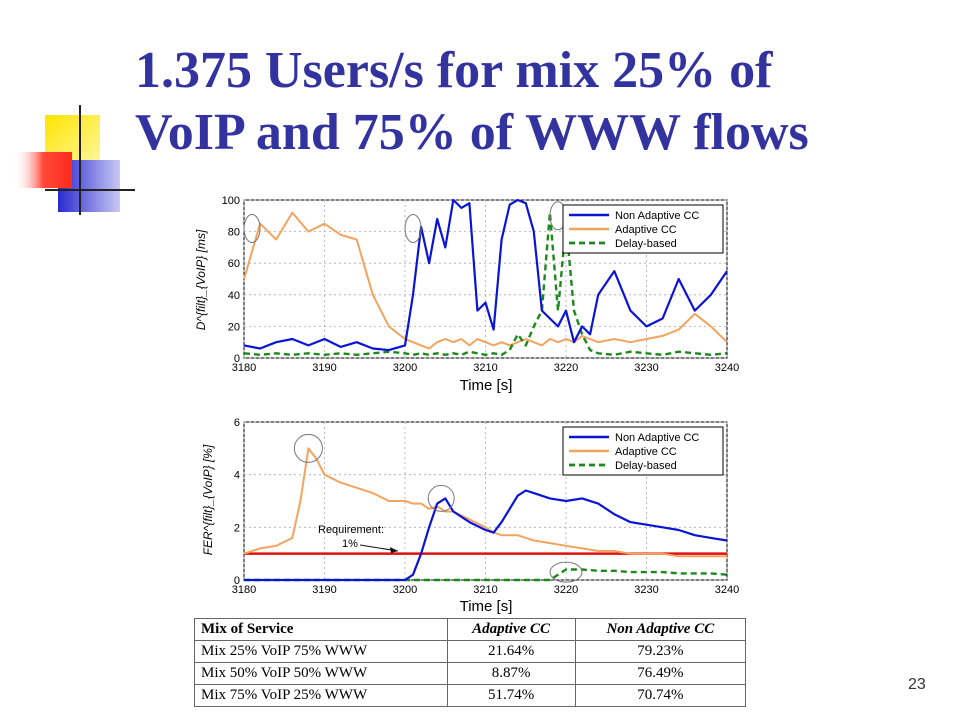 The width and height of the screenshot is (960, 720). I want to click on fer-xtick-label: 3220, so click(566, 590).